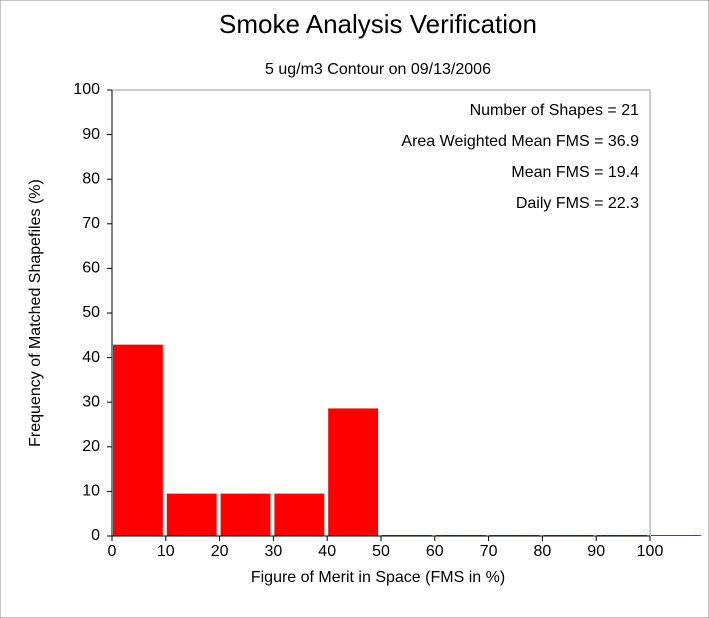  What do you see at coordinates (91, 401) in the screenshot?
I see `y-tick-label: 30` at bounding box center [91, 401].